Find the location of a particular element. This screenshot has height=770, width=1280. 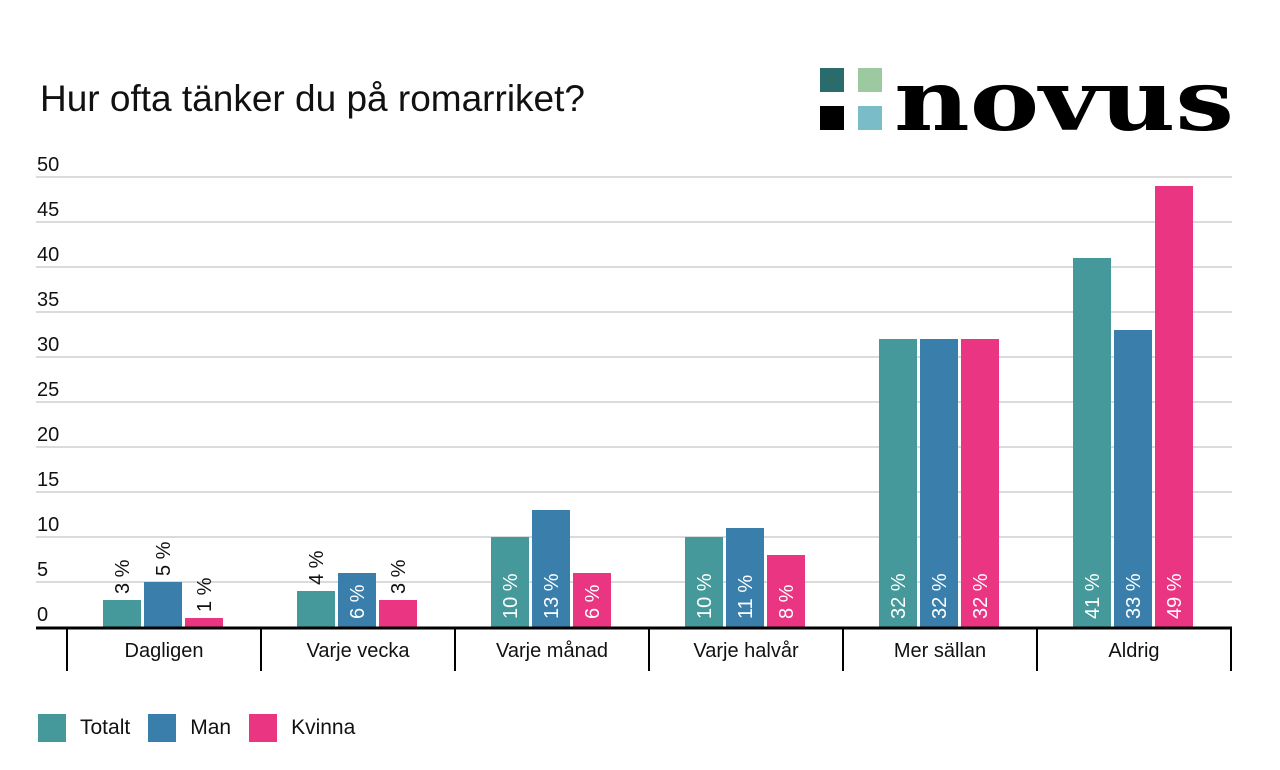

y-tick-label: 45 is located at coordinates (48, 210).